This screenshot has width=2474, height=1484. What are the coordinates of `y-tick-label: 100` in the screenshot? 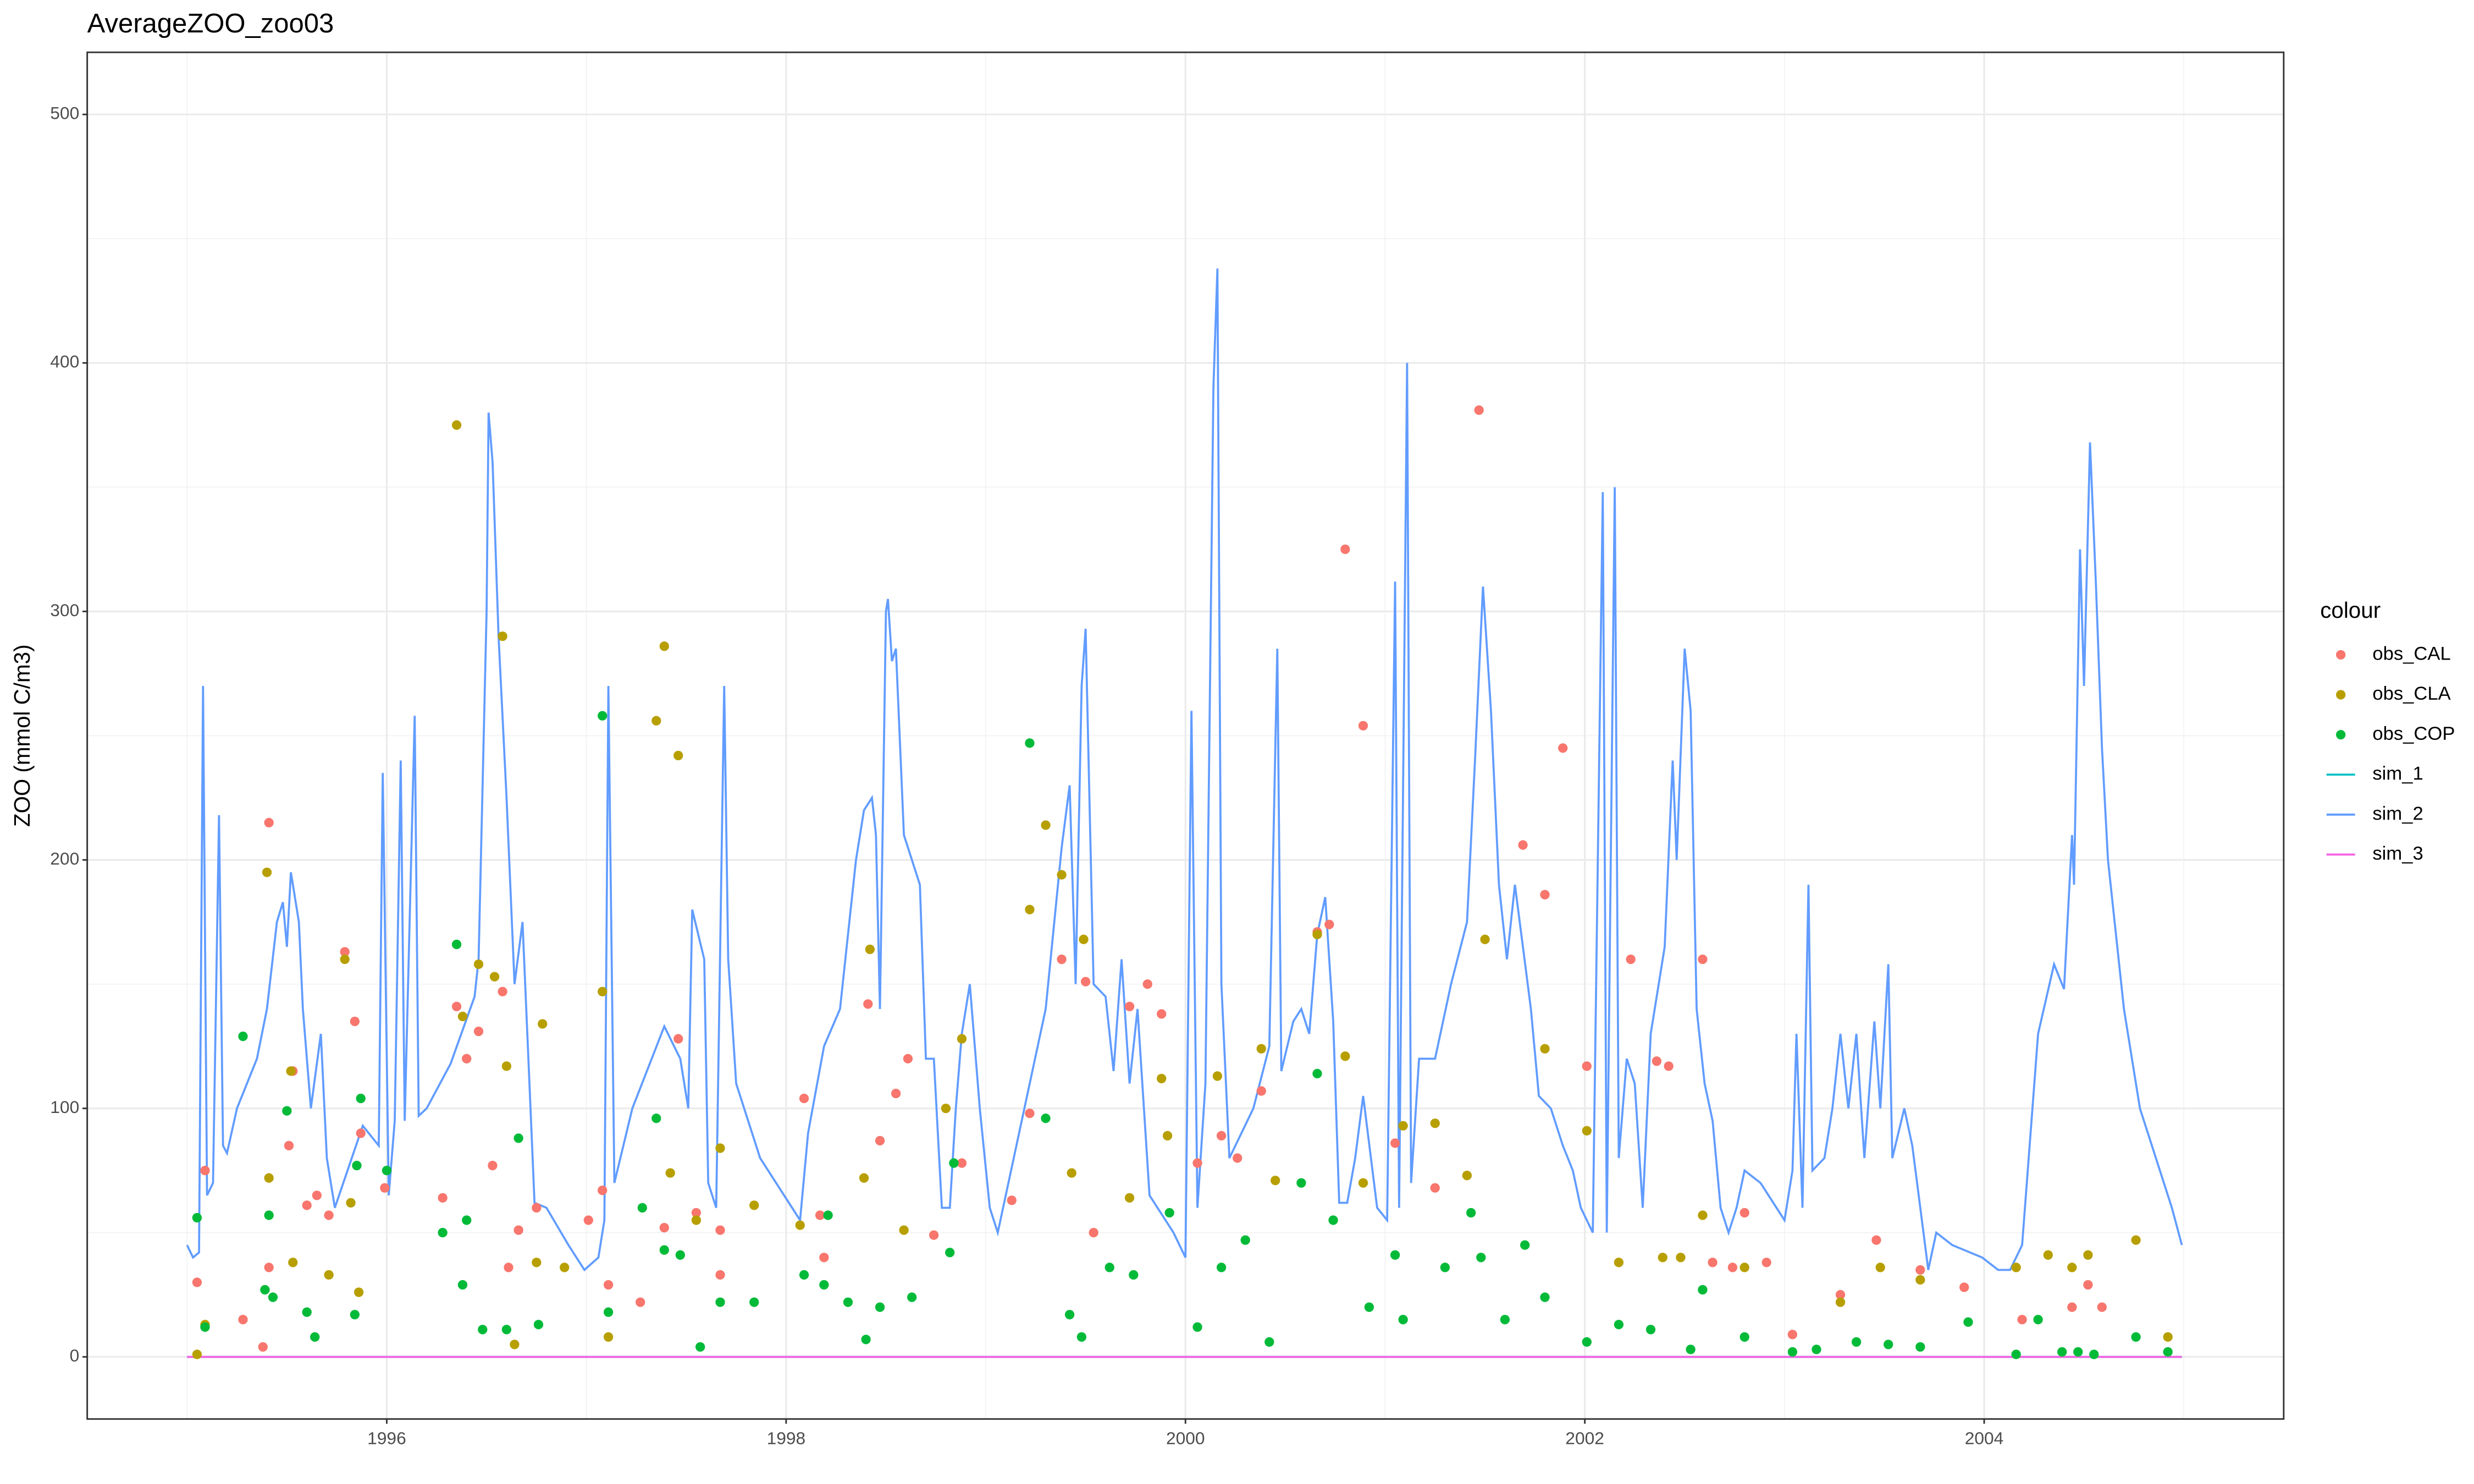 It's located at (65, 1107).